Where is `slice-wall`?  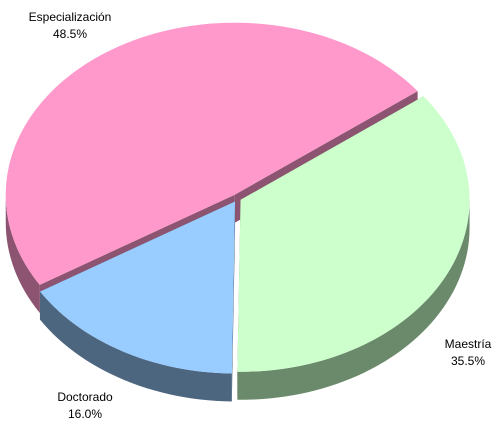
slice-wall is located at coordinates (233, 301).